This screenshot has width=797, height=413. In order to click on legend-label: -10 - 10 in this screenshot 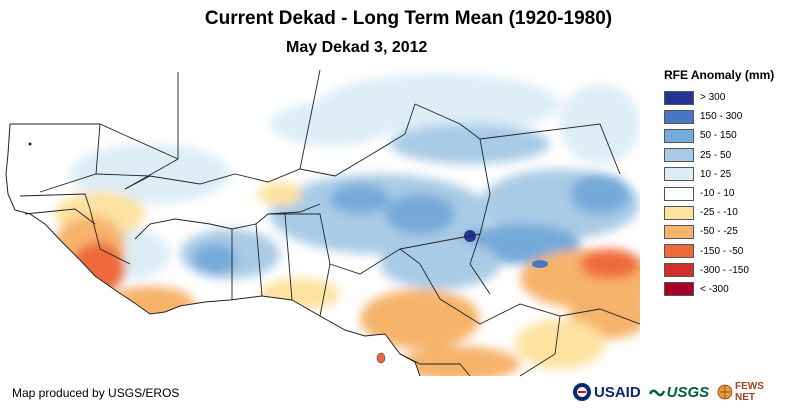, I will do `click(717, 194)`.